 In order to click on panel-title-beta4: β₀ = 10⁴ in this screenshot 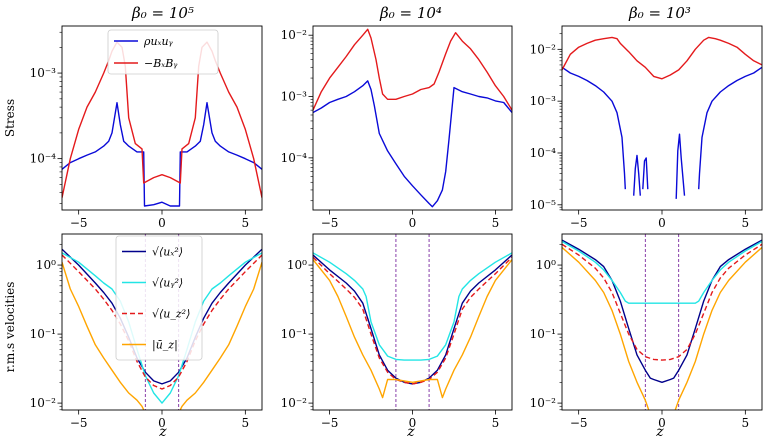, I will do `click(410, 13)`.